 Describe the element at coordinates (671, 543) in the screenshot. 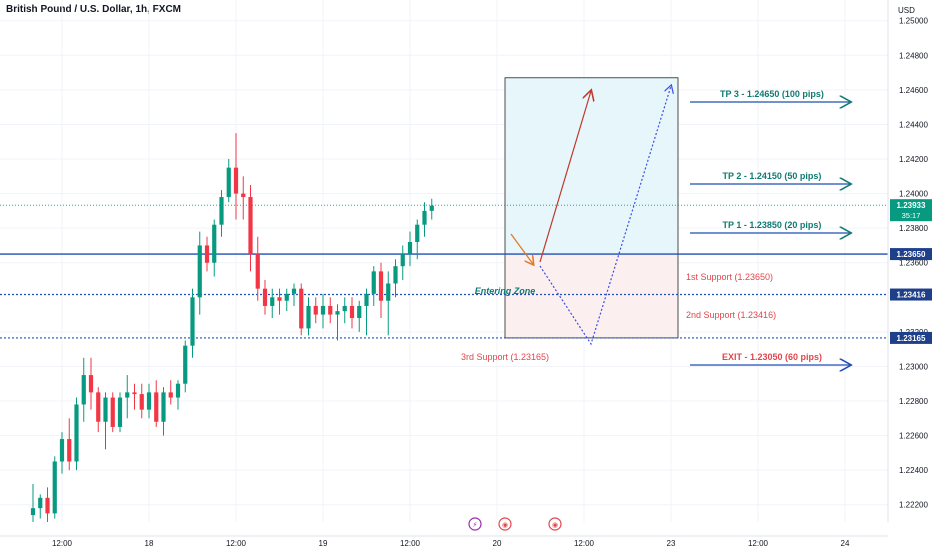

I see `x-tick-label: 23` at that location.